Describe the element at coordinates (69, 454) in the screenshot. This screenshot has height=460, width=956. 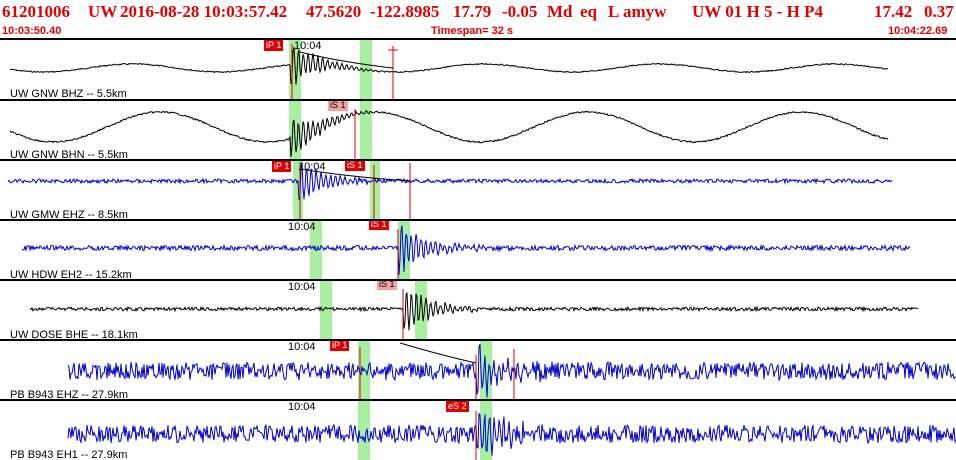
I see `channel-label: PB B943 EH1 -- 27.9km` at that location.